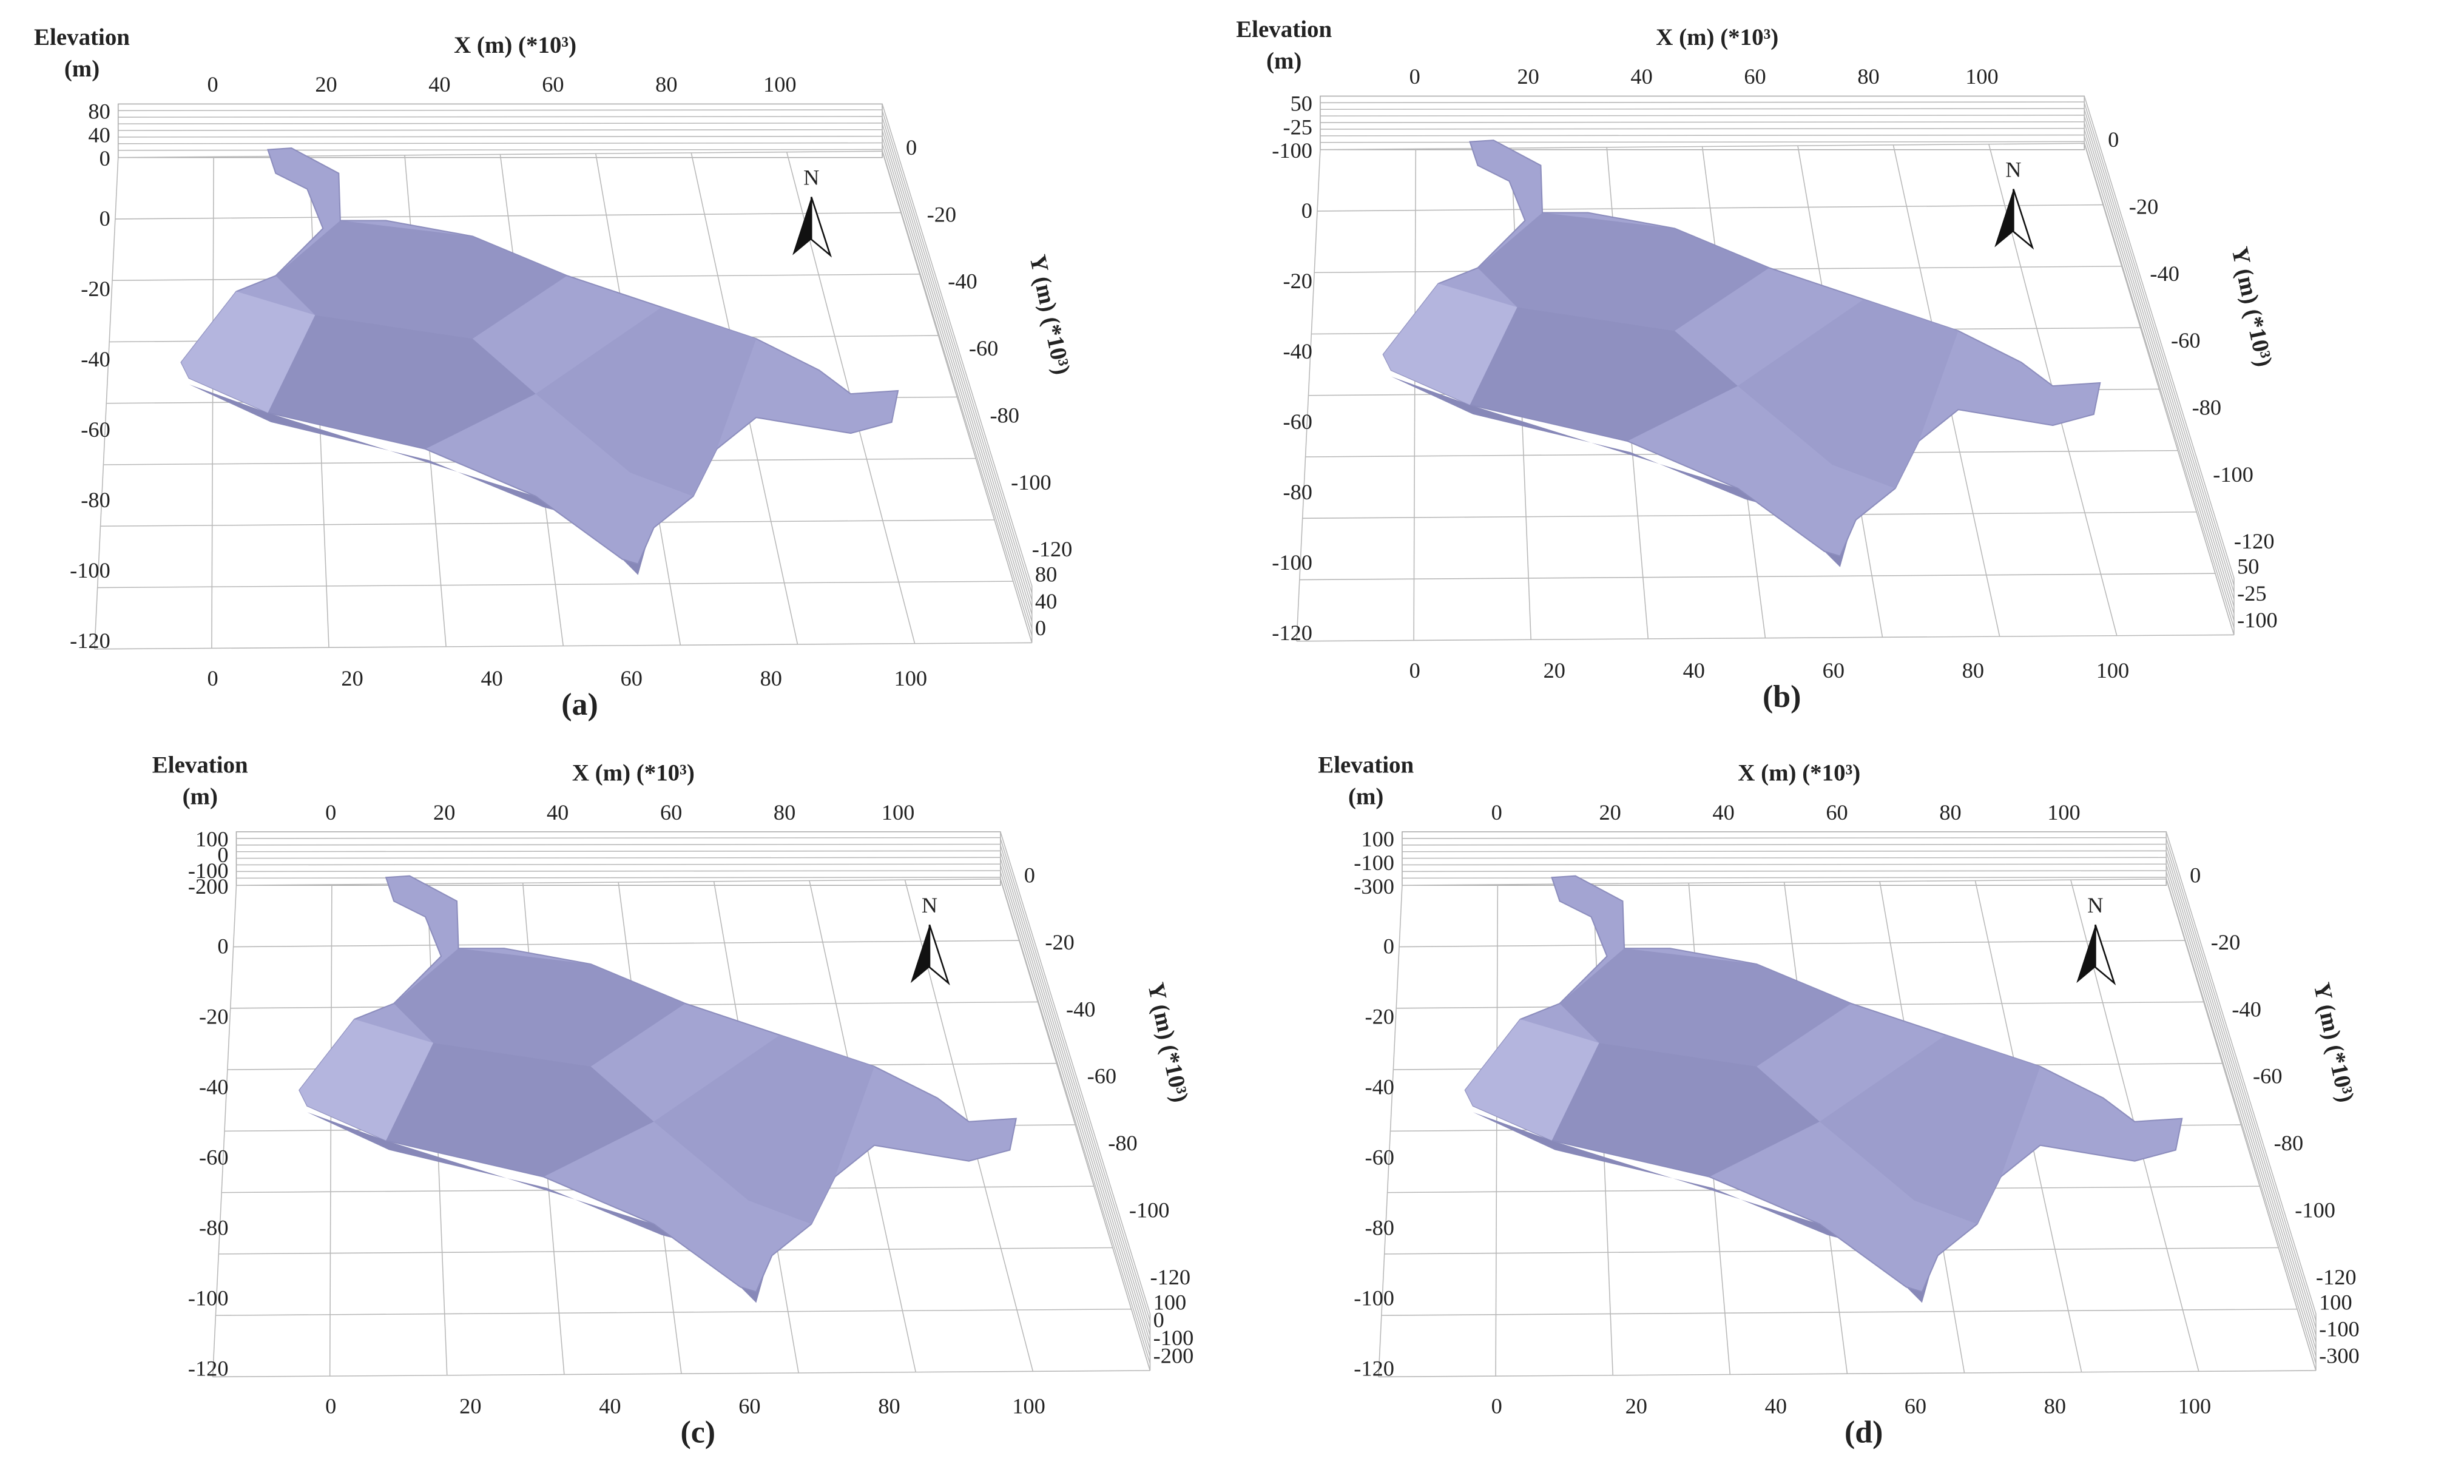 The height and width of the screenshot is (1484, 2464). I want to click on elevation-tick-label: 50, so click(1301, 103).